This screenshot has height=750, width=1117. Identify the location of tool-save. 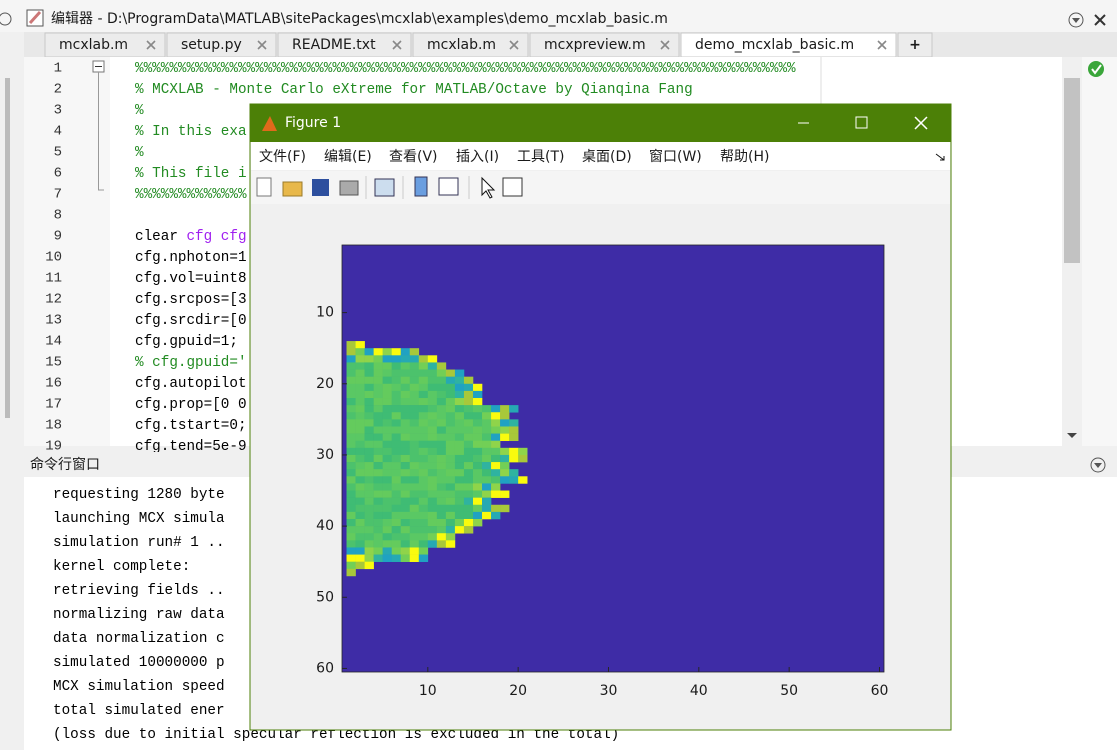
(320, 187).